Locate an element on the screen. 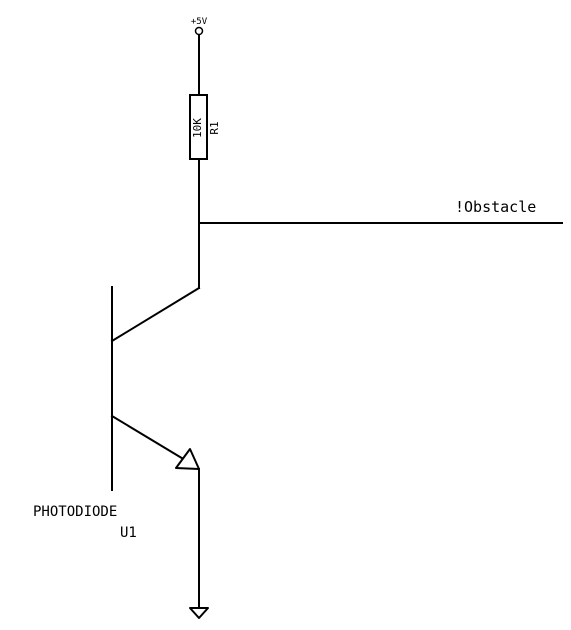 Image resolution: width=571 pixels, height=630 pixels. power-port-terminal is located at coordinates (199, 31).